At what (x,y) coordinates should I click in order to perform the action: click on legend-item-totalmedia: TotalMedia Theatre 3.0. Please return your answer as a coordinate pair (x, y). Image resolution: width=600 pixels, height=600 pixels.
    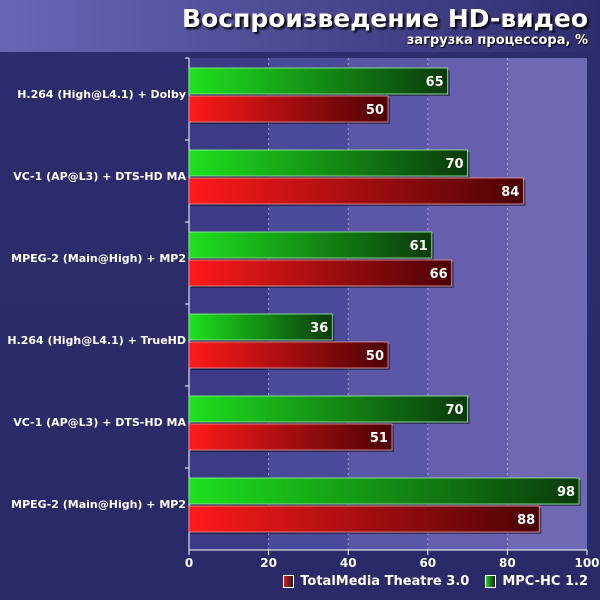
    Looking at the image, I should click on (376, 581).